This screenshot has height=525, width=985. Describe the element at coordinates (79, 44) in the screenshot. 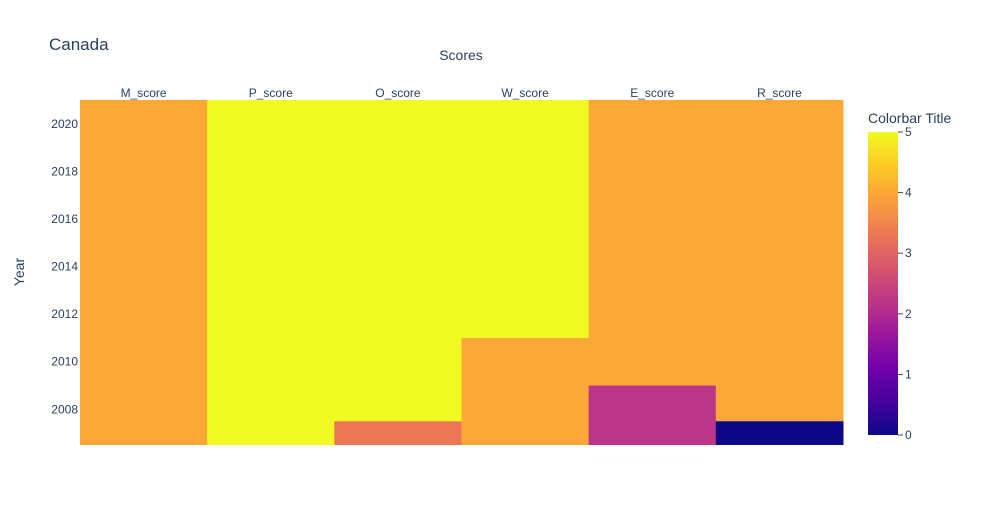

I see `chart-title: Canada` at that location.